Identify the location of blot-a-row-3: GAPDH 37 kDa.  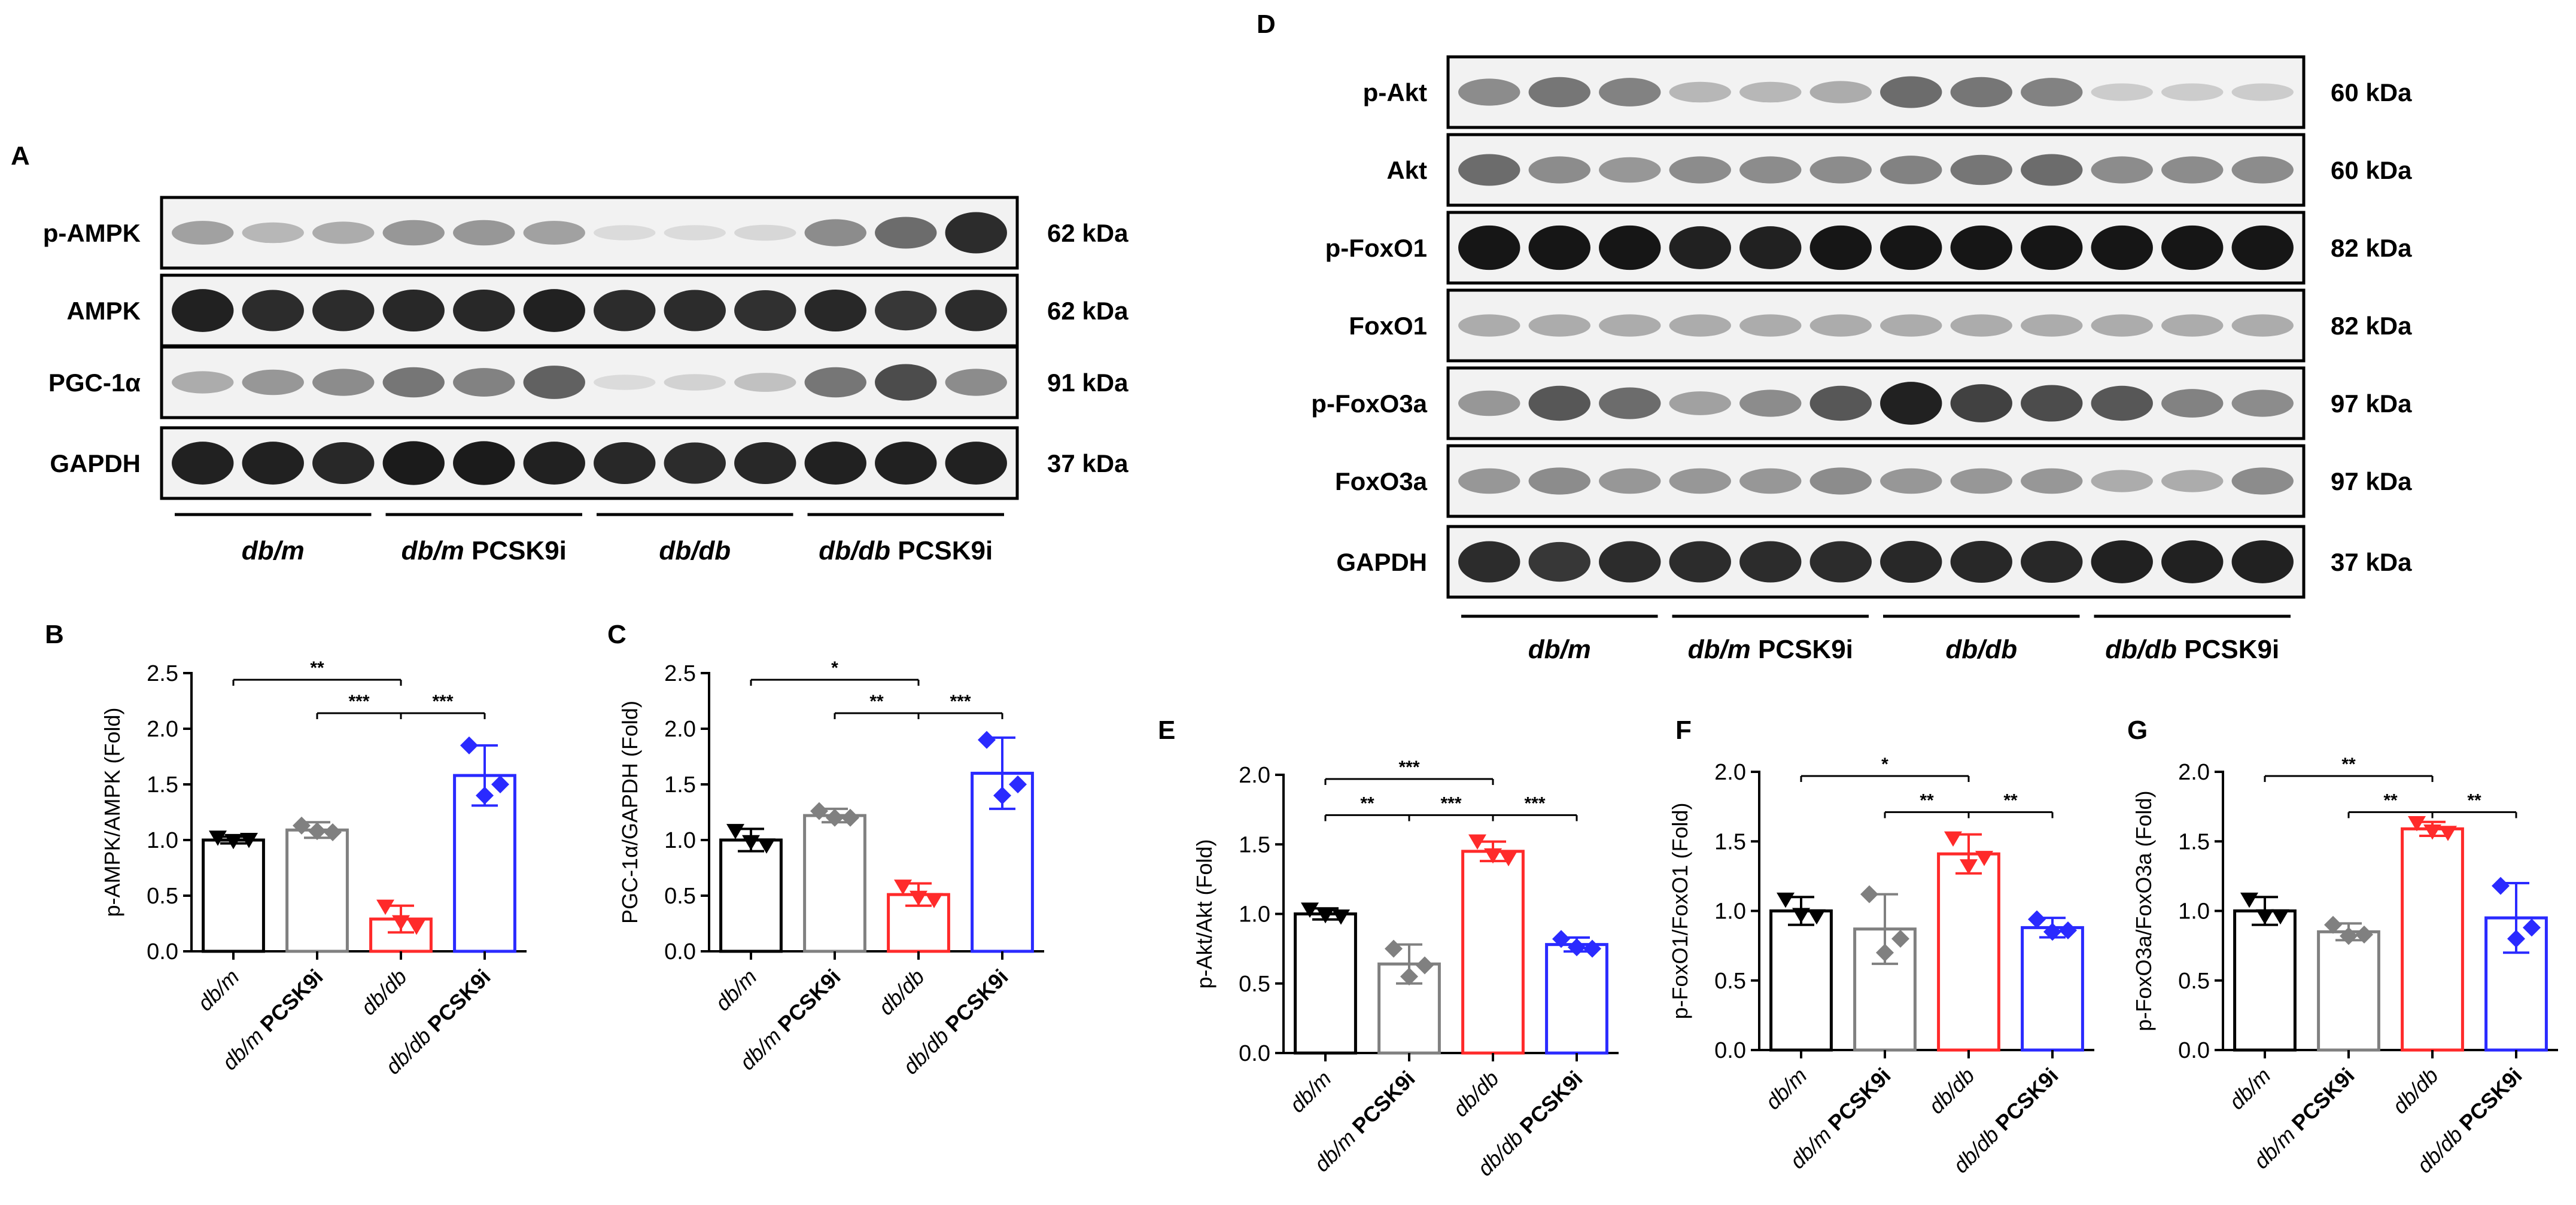
(589, 463).